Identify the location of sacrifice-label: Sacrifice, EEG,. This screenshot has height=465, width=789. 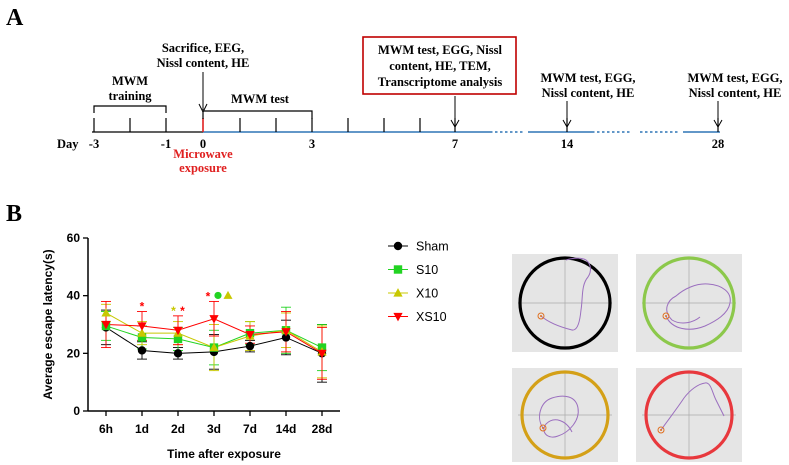
(203, 48).